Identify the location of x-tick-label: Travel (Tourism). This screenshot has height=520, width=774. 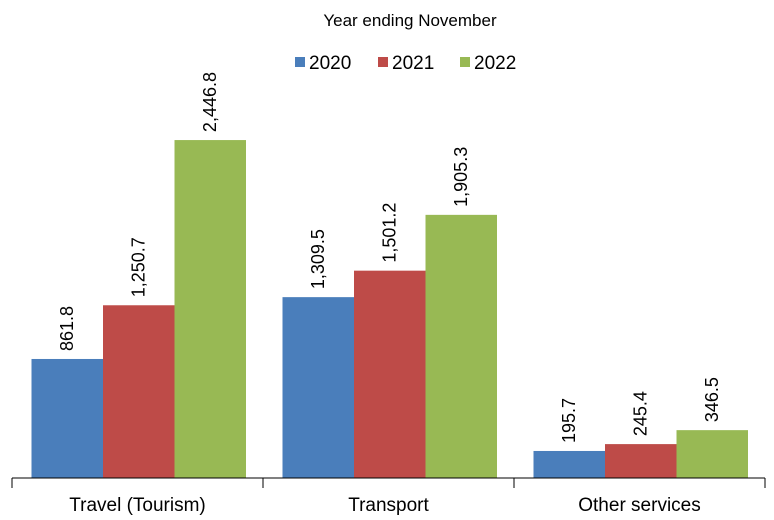
(137, 505).